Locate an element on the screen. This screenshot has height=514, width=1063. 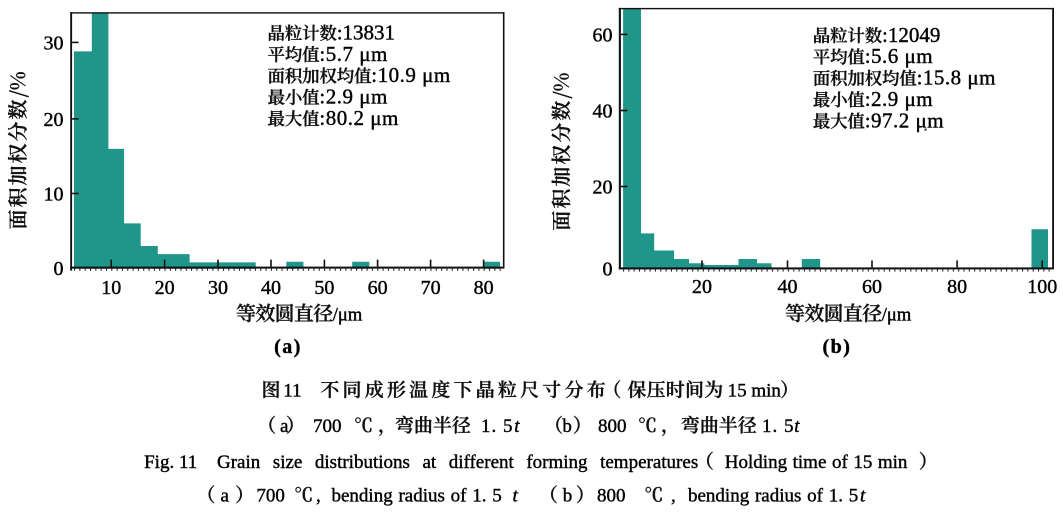
svg-text: 50 is located at coordinates (324, 288).